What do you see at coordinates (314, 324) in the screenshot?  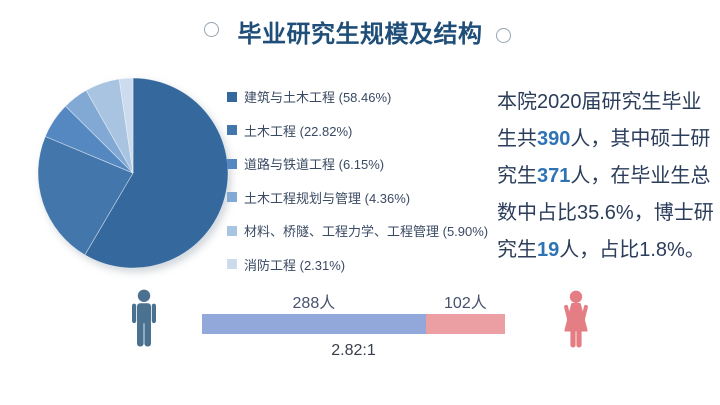 I see `male-bar-segment` at bounding box center [314, 324].